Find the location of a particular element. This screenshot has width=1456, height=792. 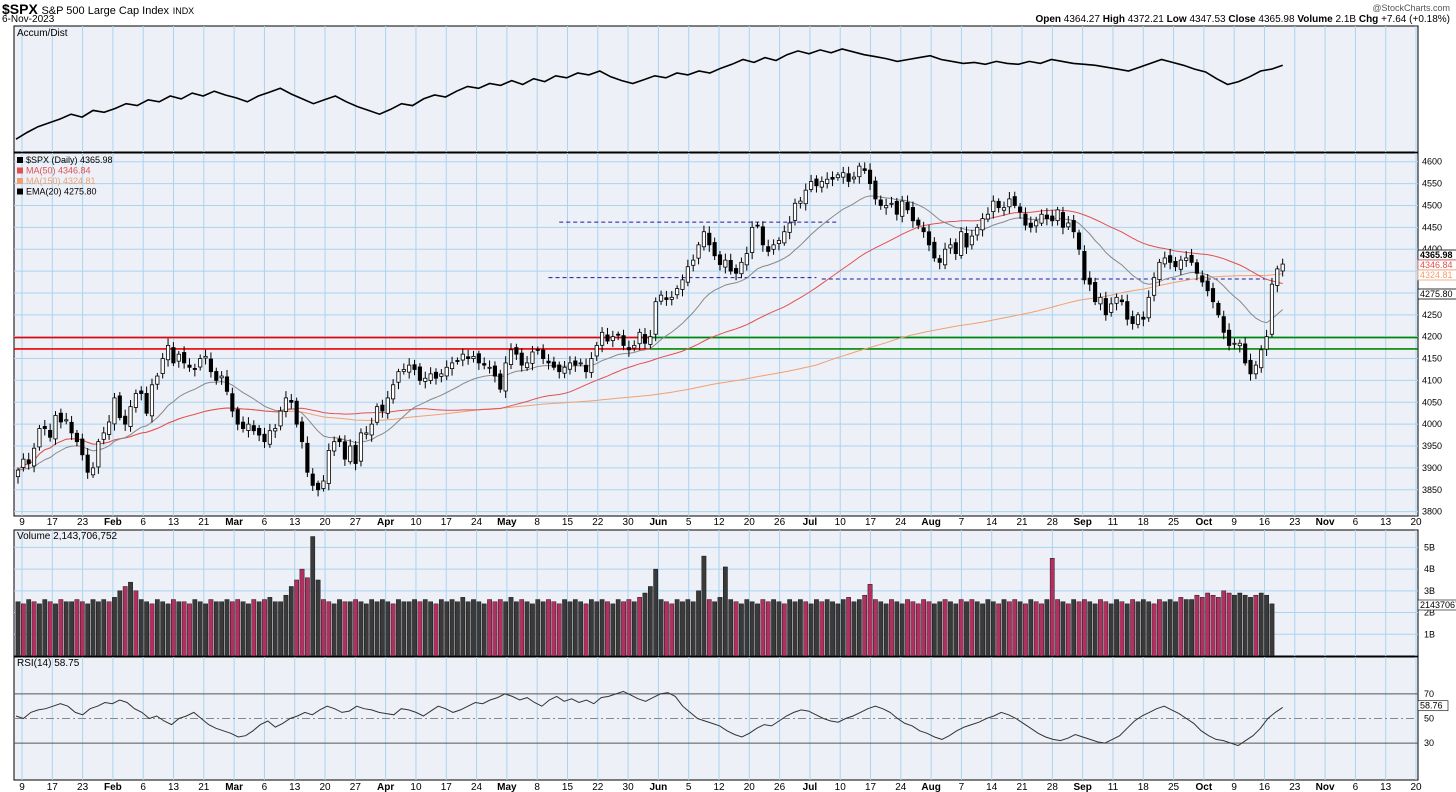

x-tick-label: Sep is located at coordinates (1082, 522).